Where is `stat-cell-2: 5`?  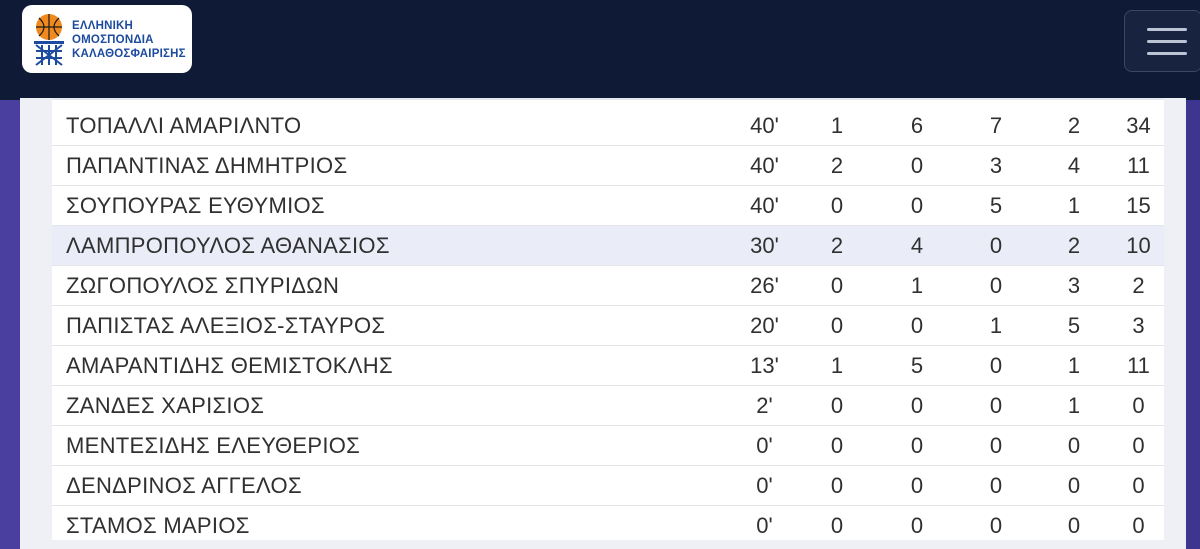
stat-cell-2: 5 is located at coordinates (917, 365).